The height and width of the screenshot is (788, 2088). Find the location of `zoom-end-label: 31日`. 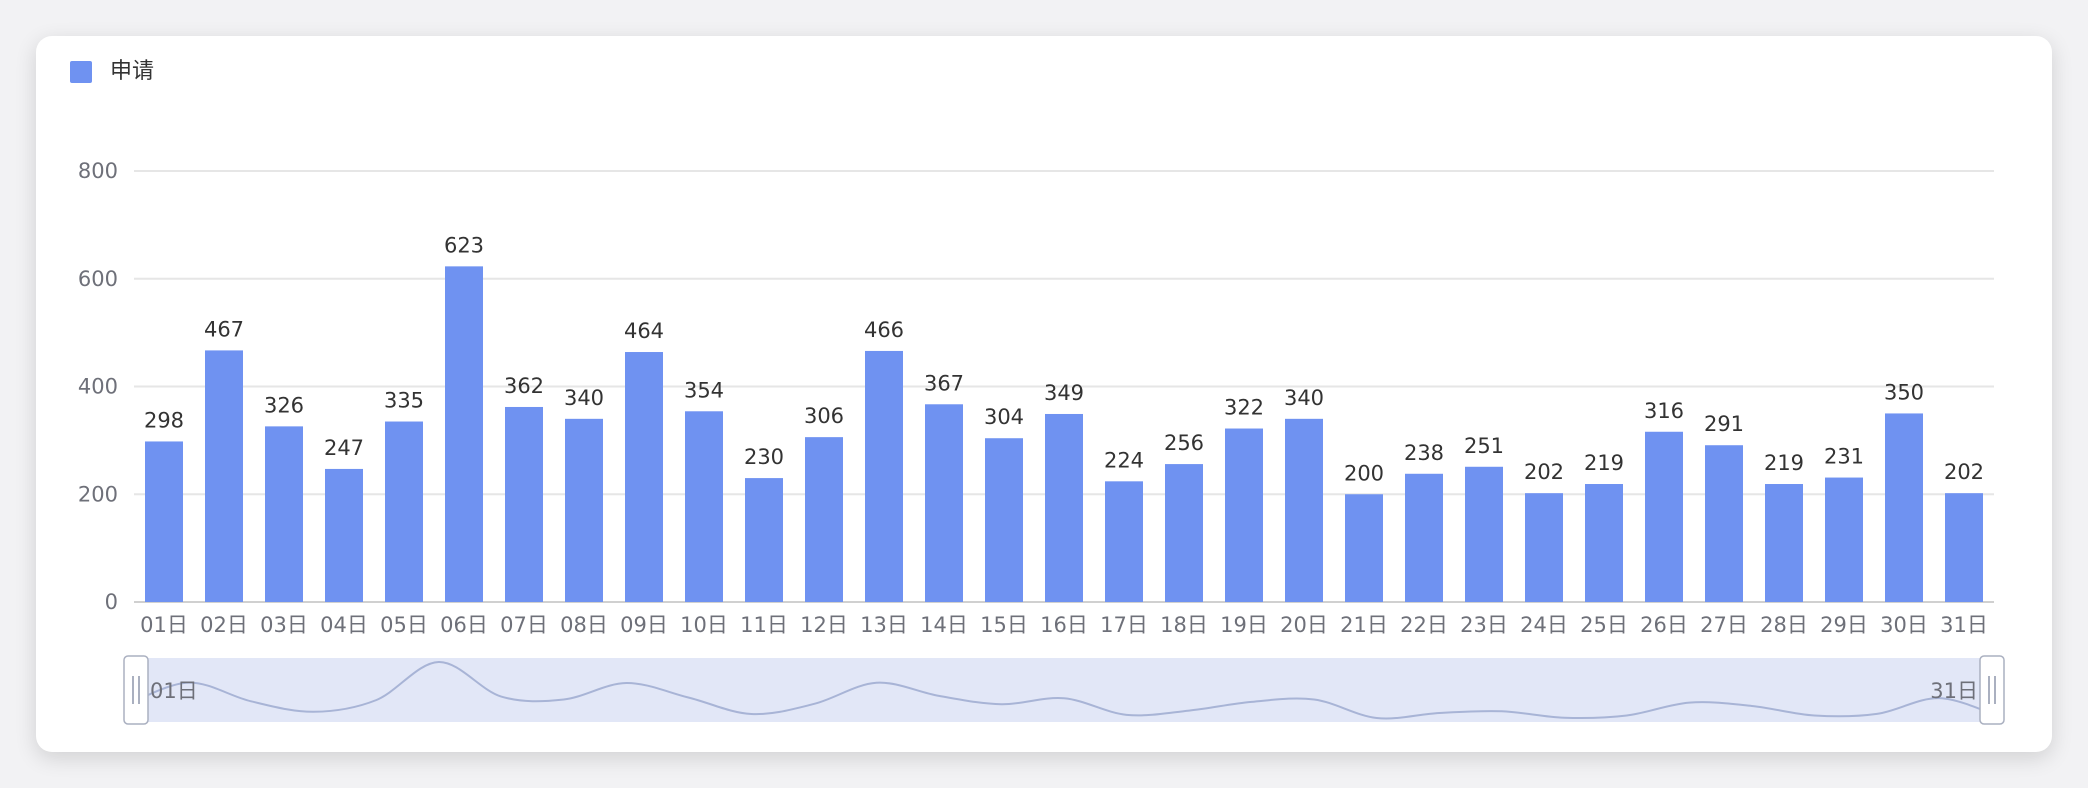

zoom-end-label: 31日 is located at coordinates (1954, 691).